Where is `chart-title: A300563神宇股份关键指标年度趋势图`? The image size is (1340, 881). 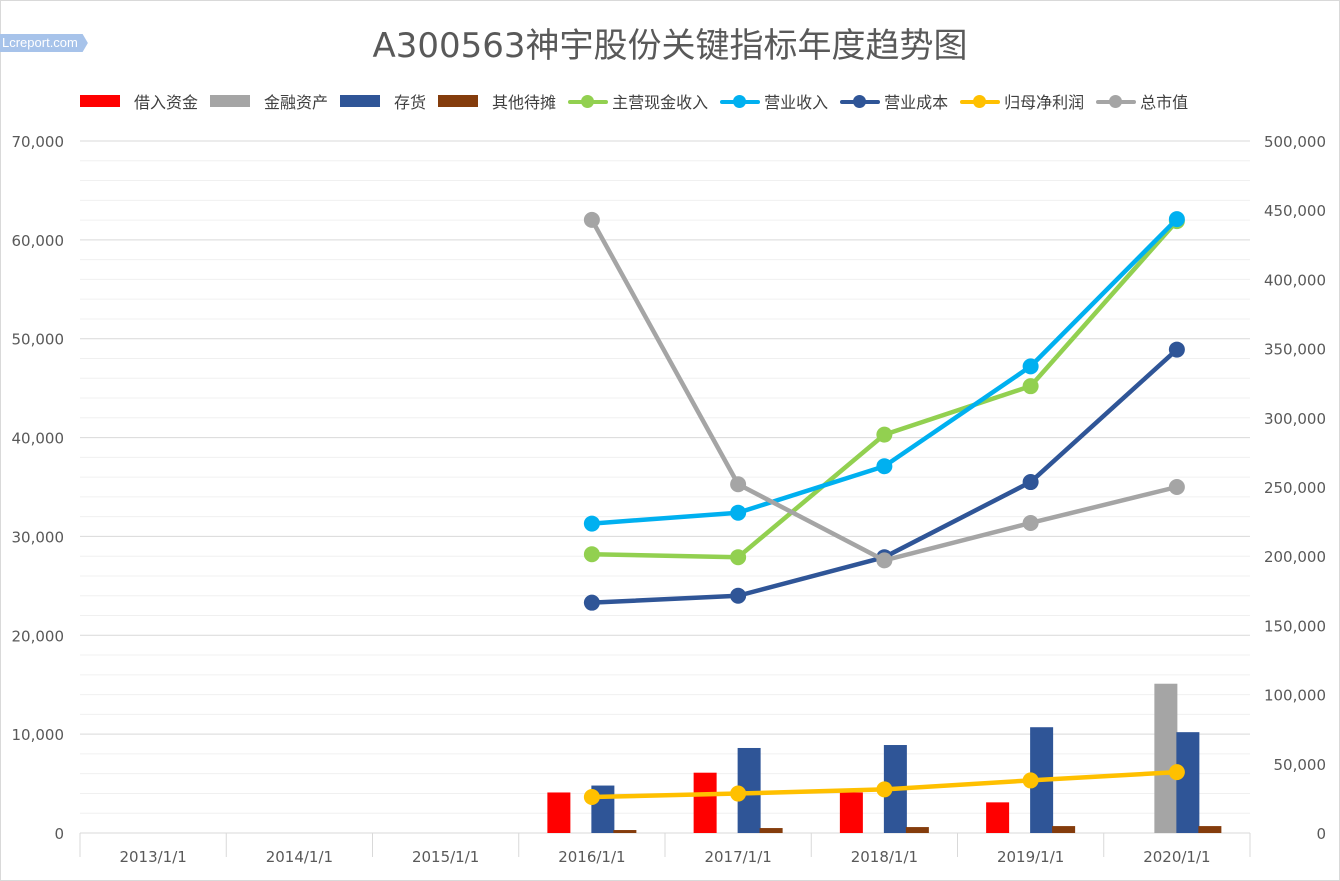
chart-title: A300563神宇股份关键指标年度趋势图 is located at coordinates (670, 46).